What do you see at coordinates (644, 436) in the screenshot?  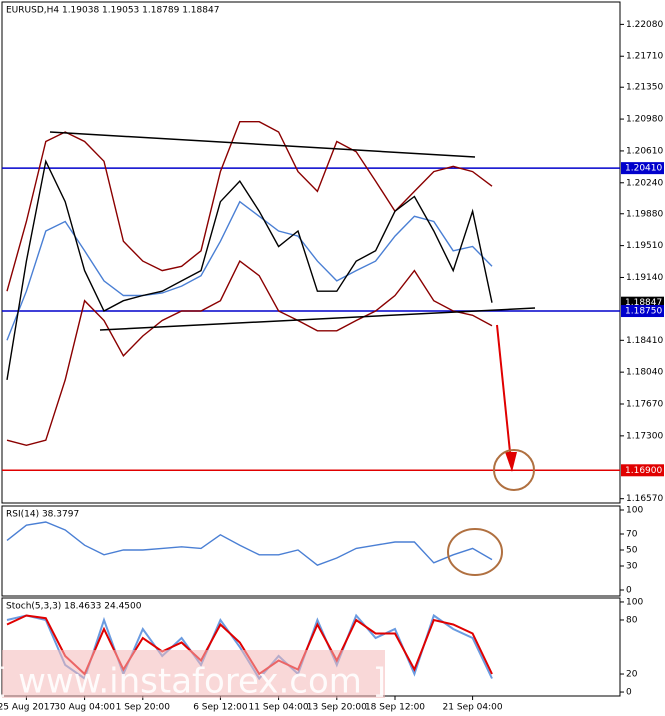 I see `y-tick-label: 1.17300` at bounding box center [644, 436].